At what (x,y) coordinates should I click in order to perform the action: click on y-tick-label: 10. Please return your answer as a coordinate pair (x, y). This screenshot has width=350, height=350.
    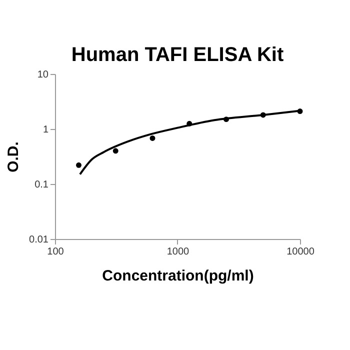
    Looking at the image, I should click on (43, 75).